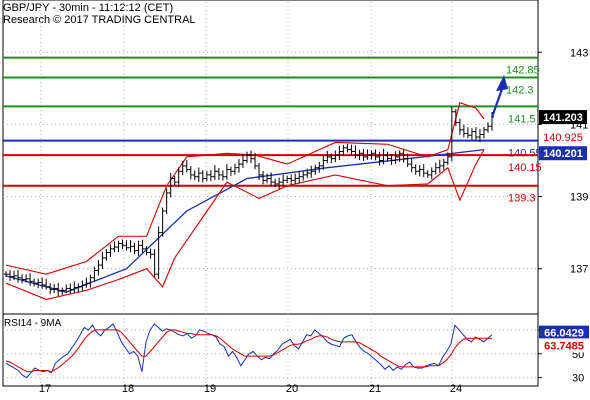 This screenshot has width=590, height=400. What do you see at coordinates (579, 270) in the screenshot?
I see `price-tick-label: 137` at bounding box center [579, 270].